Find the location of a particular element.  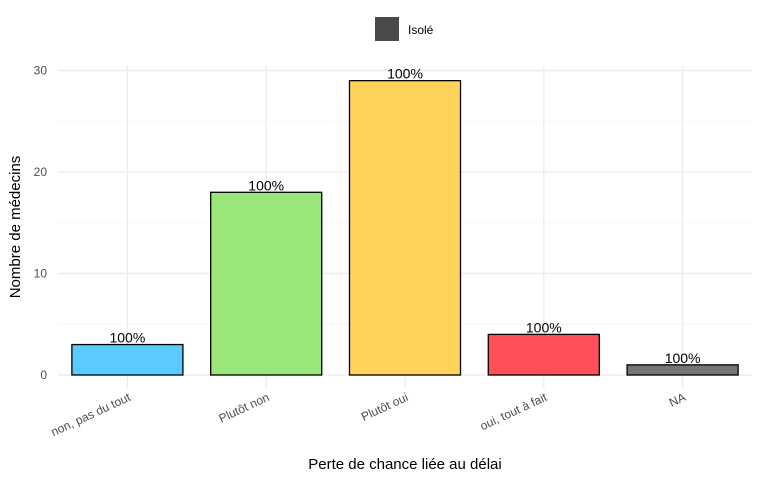

y-tick-label: 0 is located at coordinates (43, 375).